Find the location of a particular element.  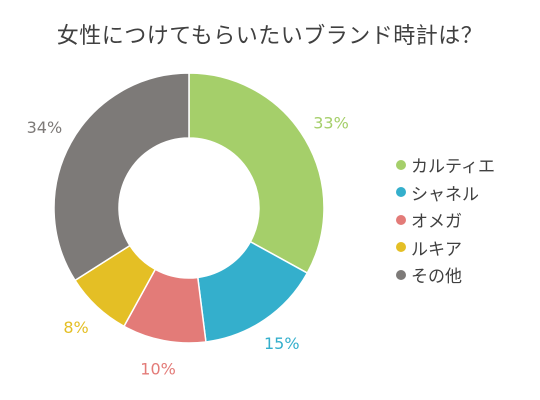

legend-label-1: カルティエ is located at coordinates (453, 167).